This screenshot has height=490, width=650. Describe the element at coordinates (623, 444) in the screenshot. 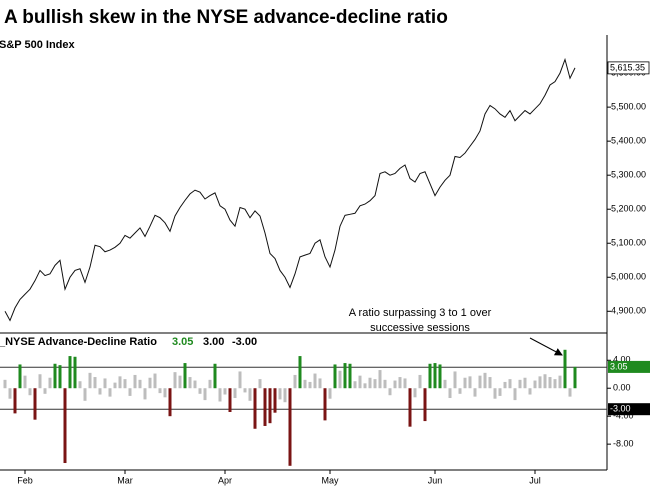

I see `y-tick-label: -8.00` at that location.